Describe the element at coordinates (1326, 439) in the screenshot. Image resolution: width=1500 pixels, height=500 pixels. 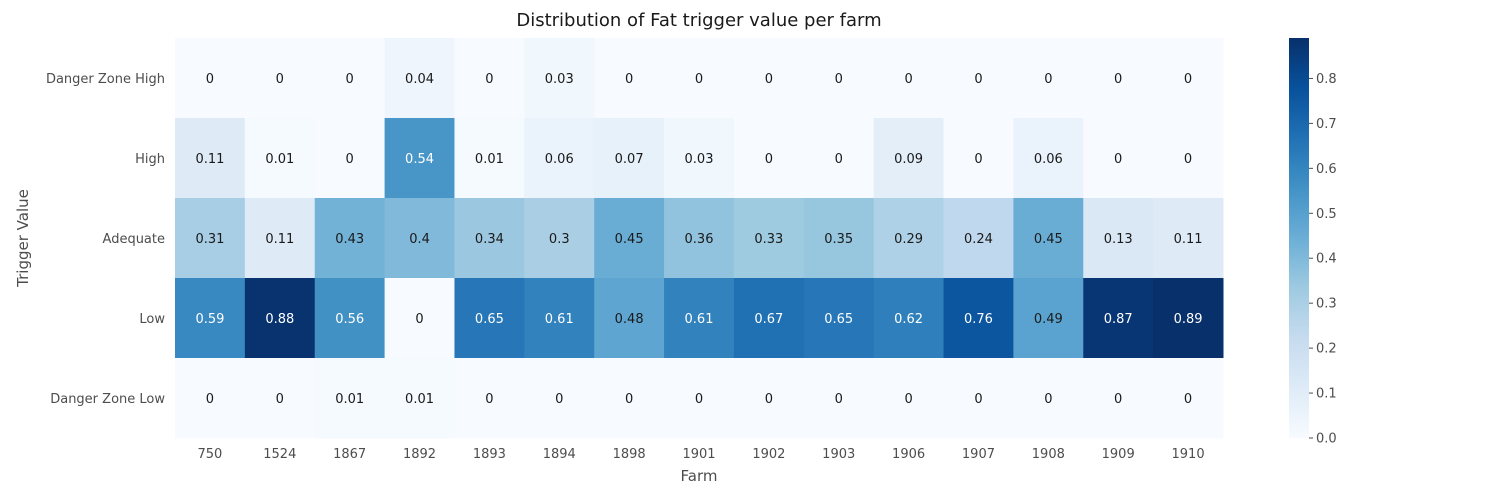
I see `colorbar-tick-label: 0.0` at that location.